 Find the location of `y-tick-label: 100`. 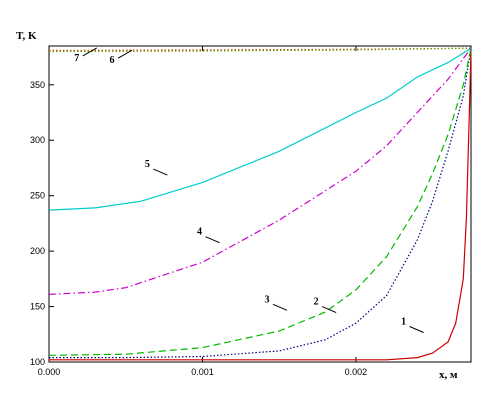

y-tick-label: 100 is located at coordinates (37, 362).